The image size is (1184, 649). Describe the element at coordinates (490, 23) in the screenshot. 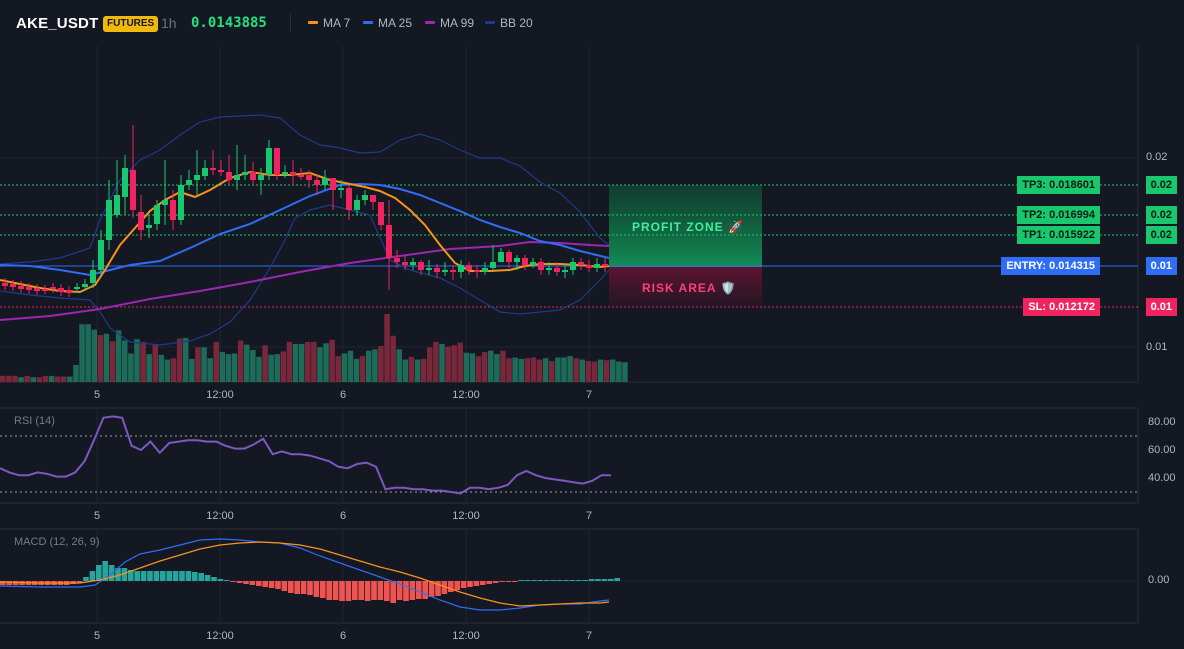

I see `bb20-swatch` at that location.